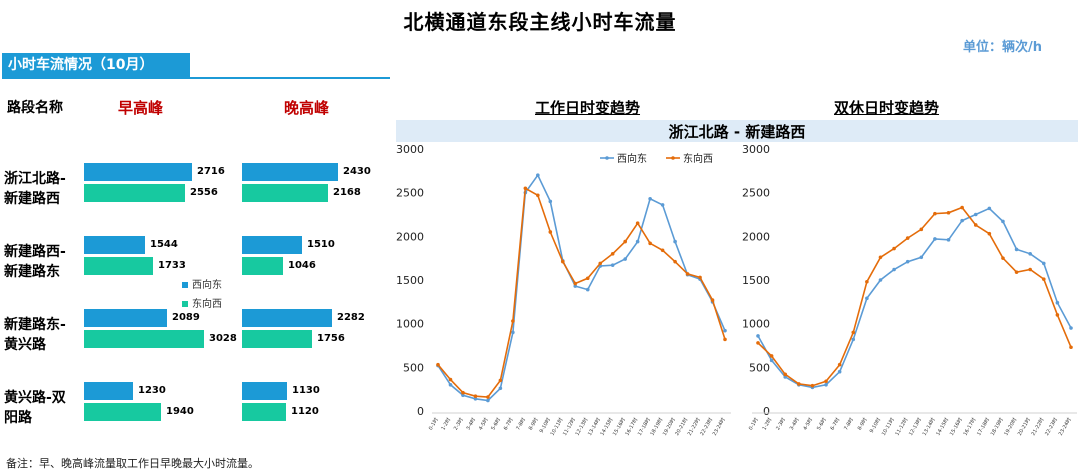 This screenshot has width=1080, height=473. What do you see at coordinates (18, 418) in the screenshot?
I see `segment-name-line2: 阳路` at bounding box center [18, 418].